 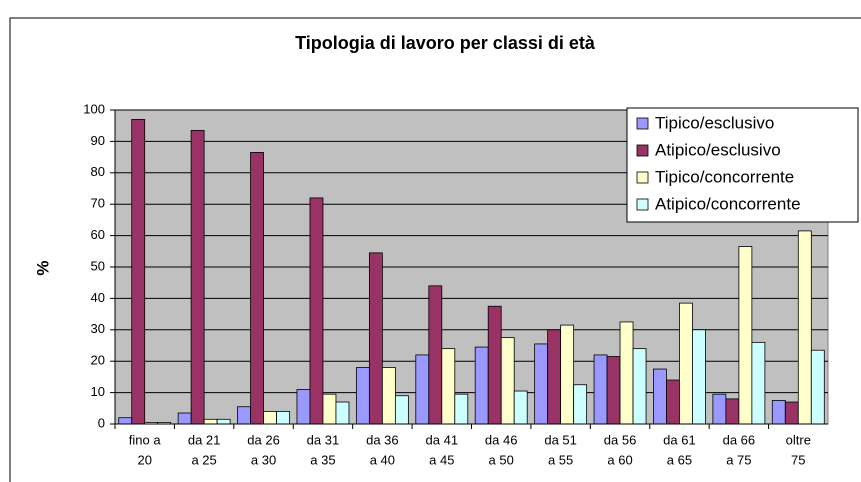 What do you see at coordinates (145, 439) in the screenshot?
I see `x-tick-label: fino a` at bounding box center [145, 439].